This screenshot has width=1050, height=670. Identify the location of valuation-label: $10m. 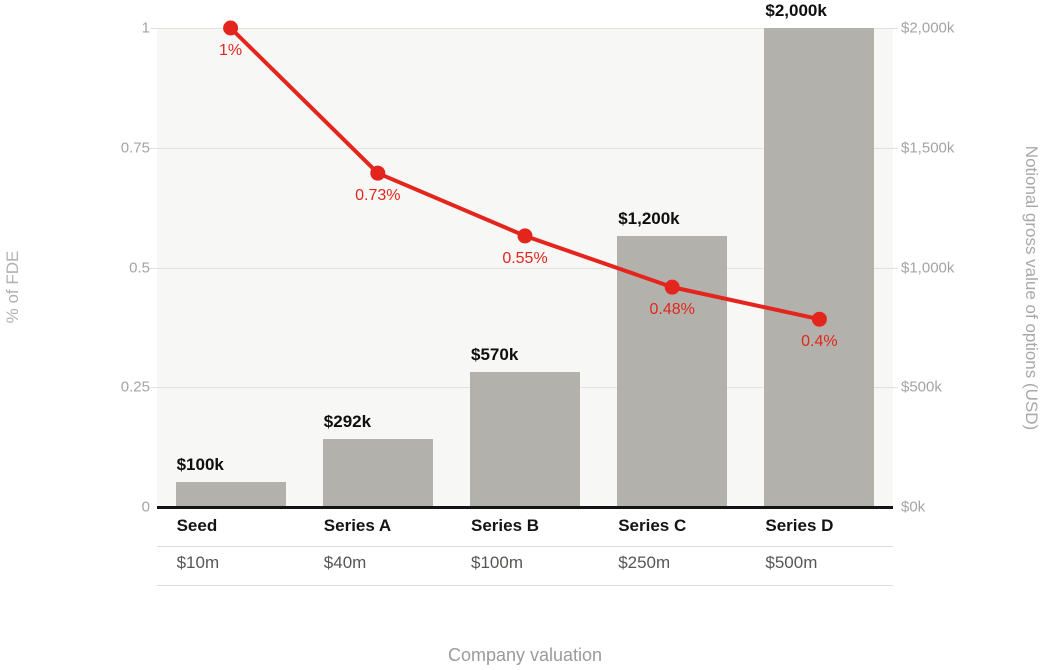
(198, 562).